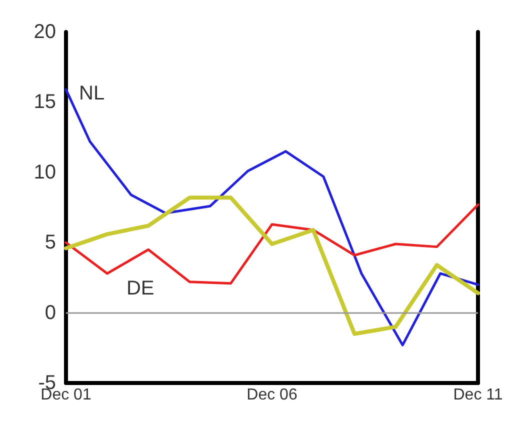 This screenshot has width=516, height=425. What do you see at coordinates (50, 313) in the screenshot?
I see `y-tick-label: 0` at bounding box center [50, 313].